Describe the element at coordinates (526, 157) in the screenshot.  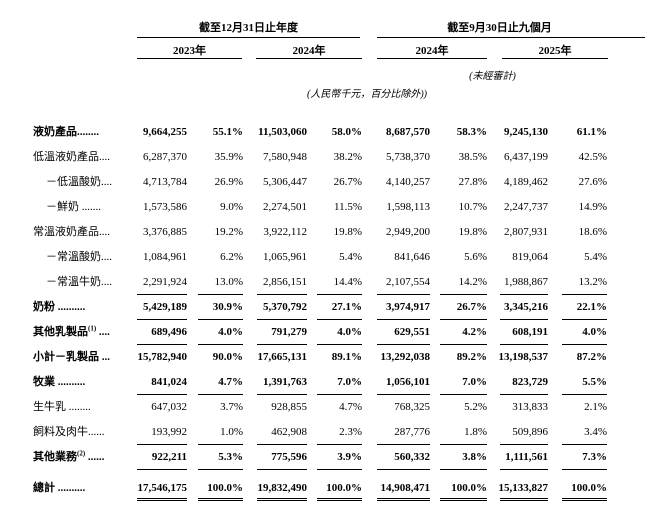
I see `cell-value: 6,437,199` at that location.